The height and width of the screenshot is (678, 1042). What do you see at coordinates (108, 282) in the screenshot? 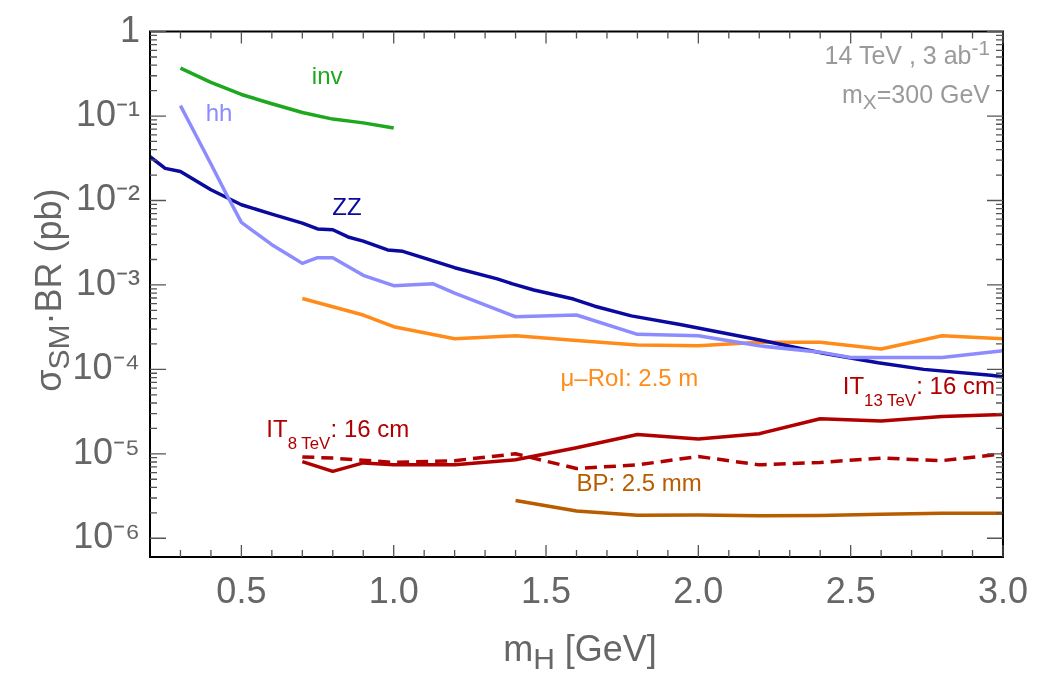
I see `y-tick-label: 10⁻³` at bounding box center [108, 282].